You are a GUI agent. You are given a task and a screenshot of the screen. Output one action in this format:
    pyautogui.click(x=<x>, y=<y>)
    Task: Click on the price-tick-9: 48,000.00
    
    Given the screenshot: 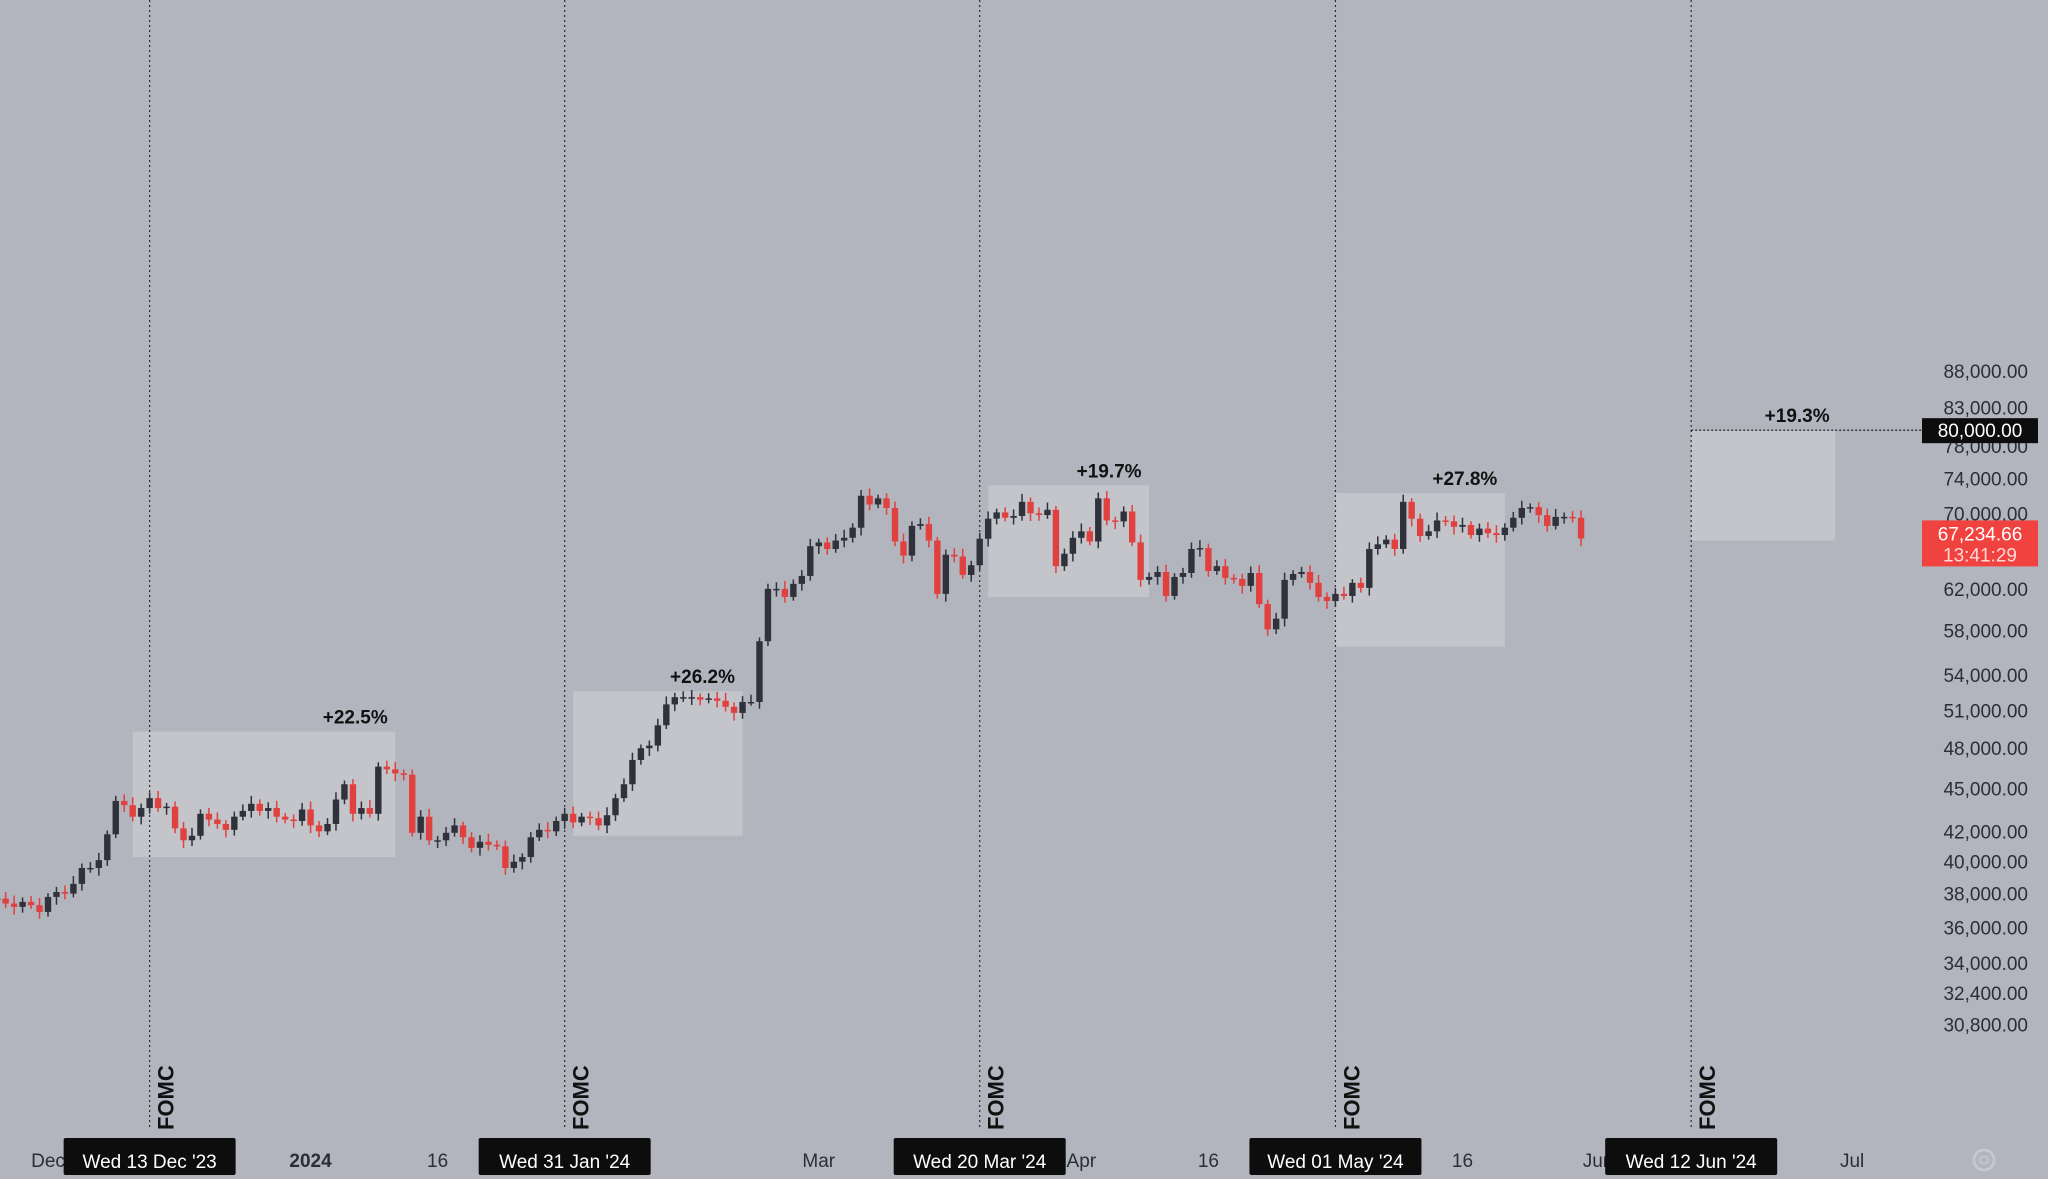 What is the action you would take?
    pyautogui.click(x=1985, y=749)
    